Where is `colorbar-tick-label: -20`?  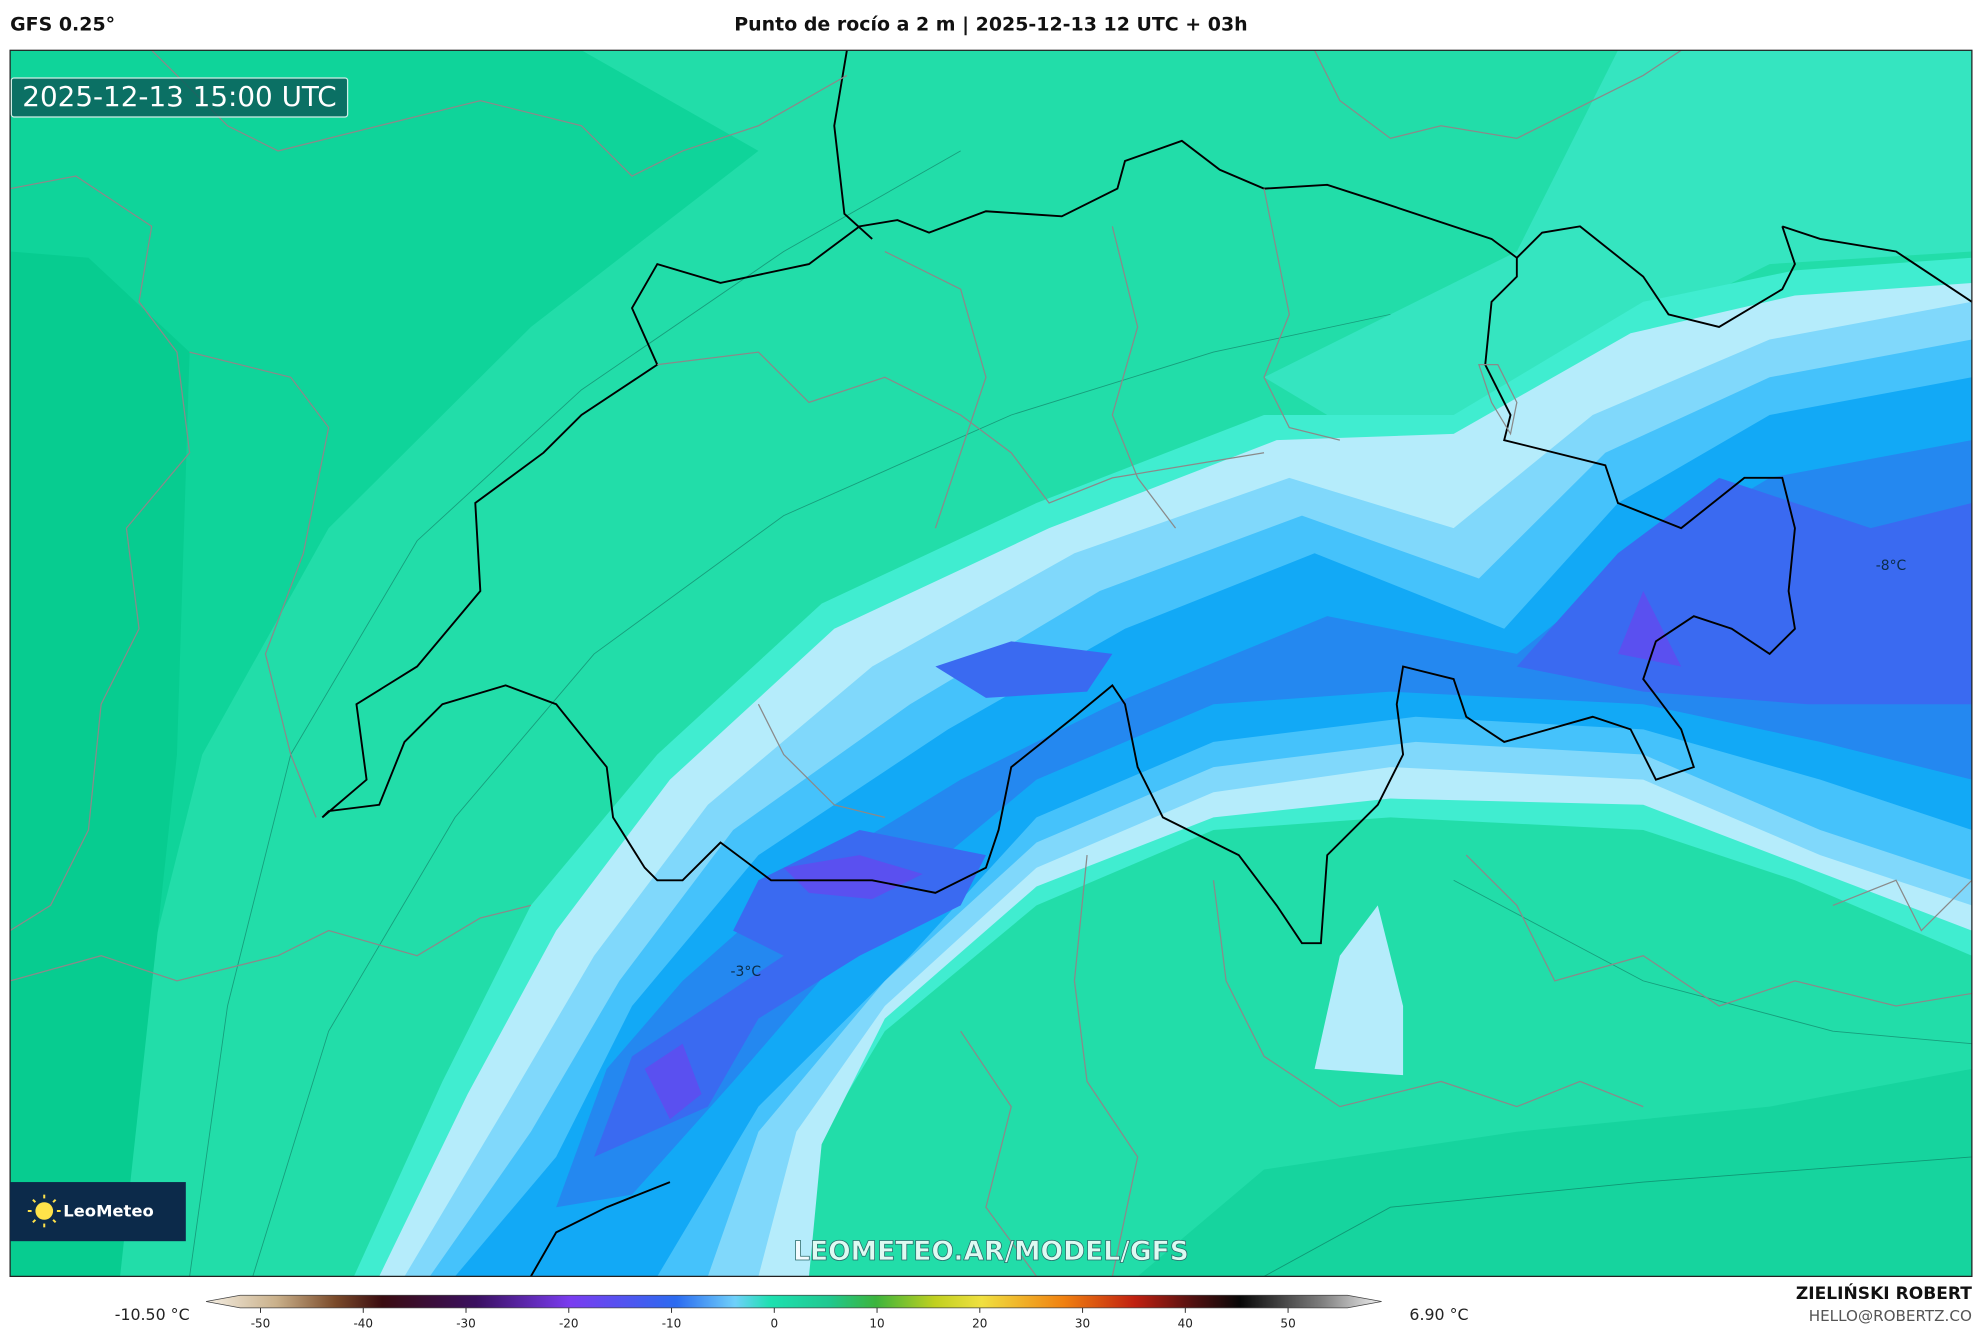
colorbar-tick-label: -20 is located at coordinates (569, 1324).